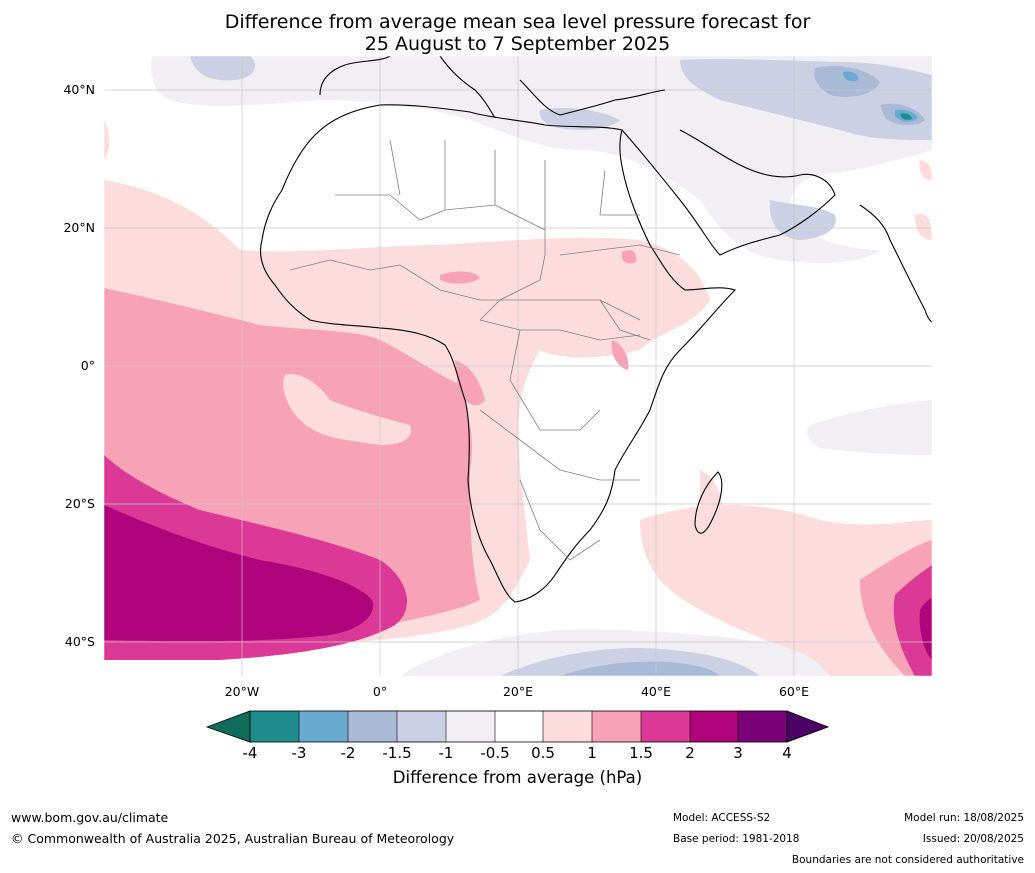  What do you see at coordinates (923, 200) in the screenshot?
I see `region-p05-far-east` at bounding box center [923, 200].